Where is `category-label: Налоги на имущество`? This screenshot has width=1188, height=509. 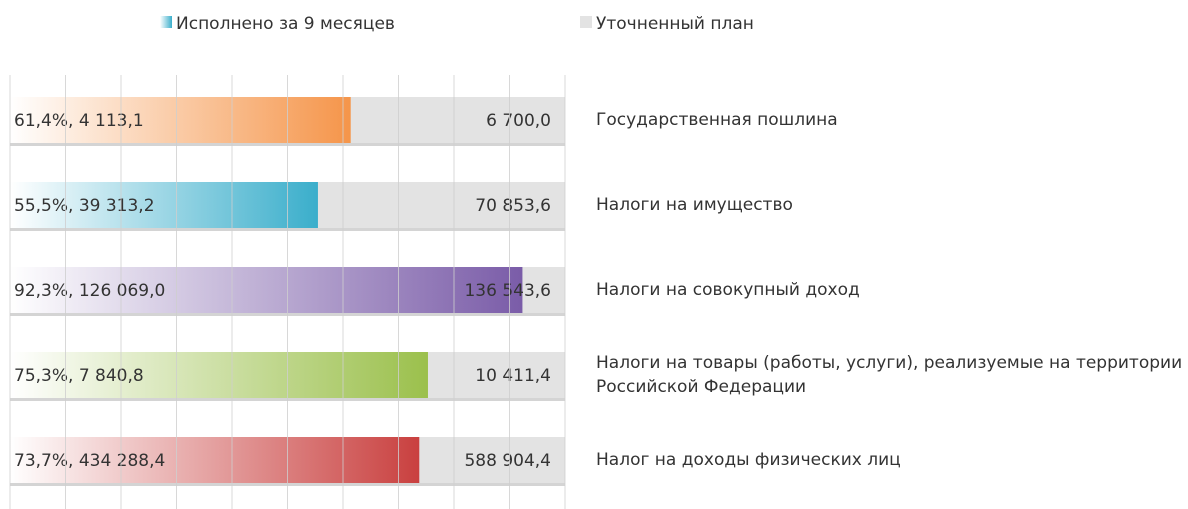
category-label: Налоги на имущество is located at coordinates (694, 205).